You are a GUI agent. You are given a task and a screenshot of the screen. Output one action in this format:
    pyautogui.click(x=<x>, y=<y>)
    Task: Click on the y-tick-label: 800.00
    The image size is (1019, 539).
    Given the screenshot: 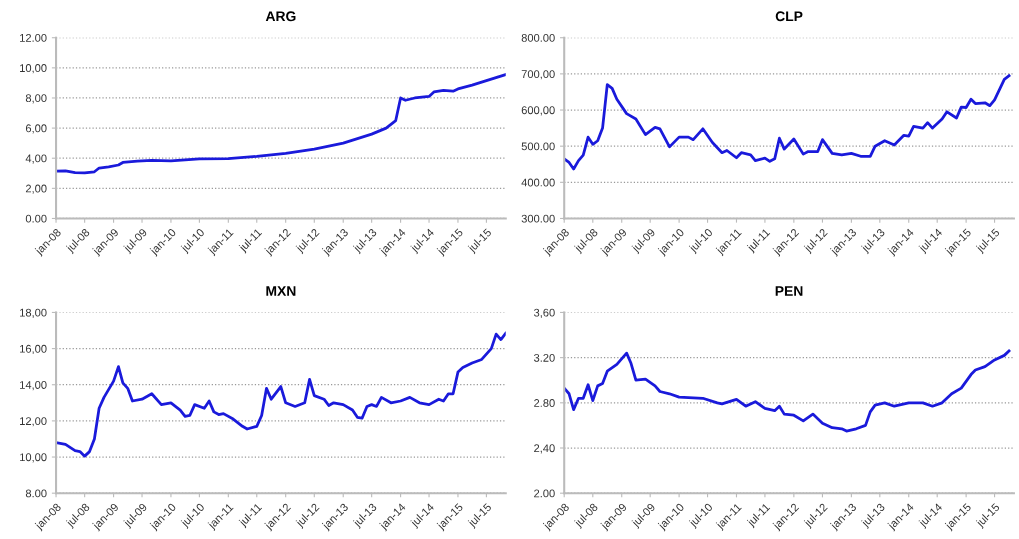 What is the action you would take?
    pyautogui.click(x=538, y=38)
    